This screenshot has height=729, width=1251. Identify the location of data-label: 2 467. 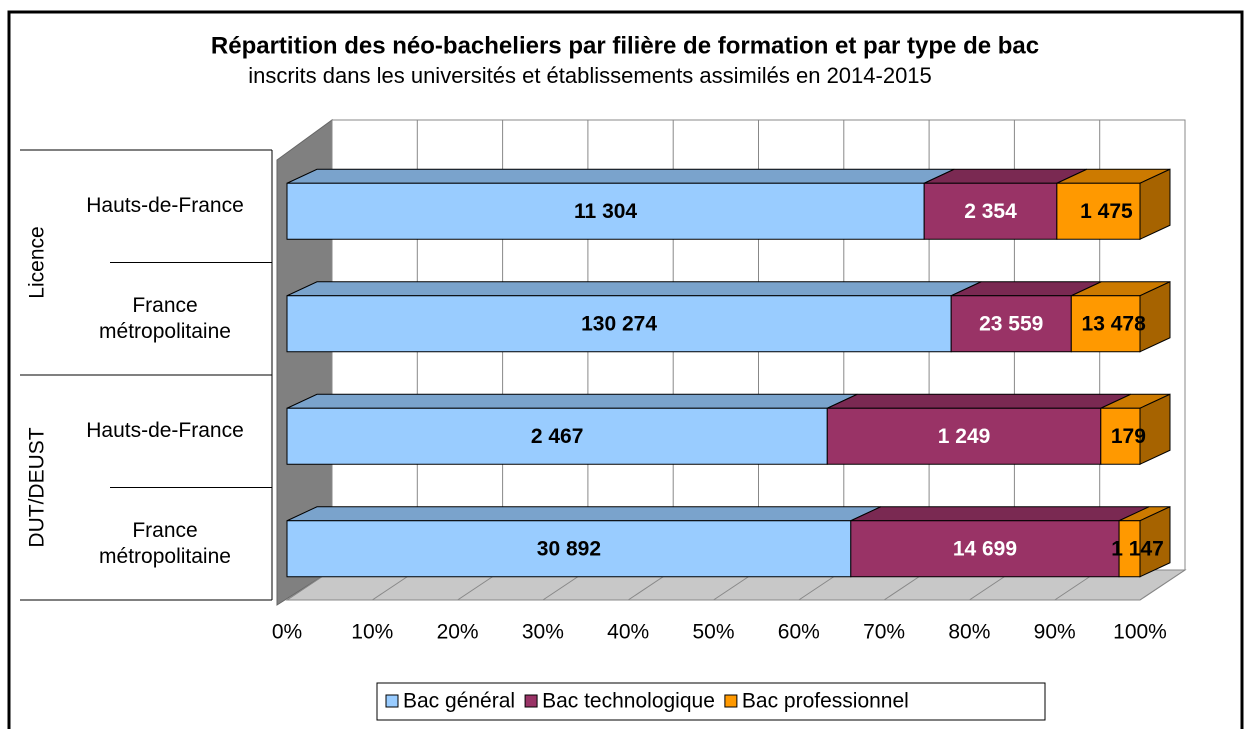
(557, 436).